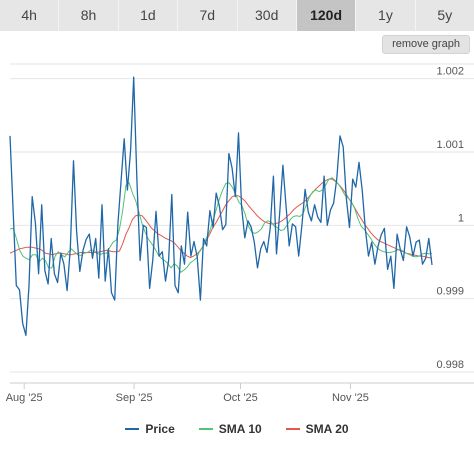  What do you see at coordinates (240, 398) in the screenshot?
I see `x-tick-label: Oct '25` at bounding box center [240, 398].